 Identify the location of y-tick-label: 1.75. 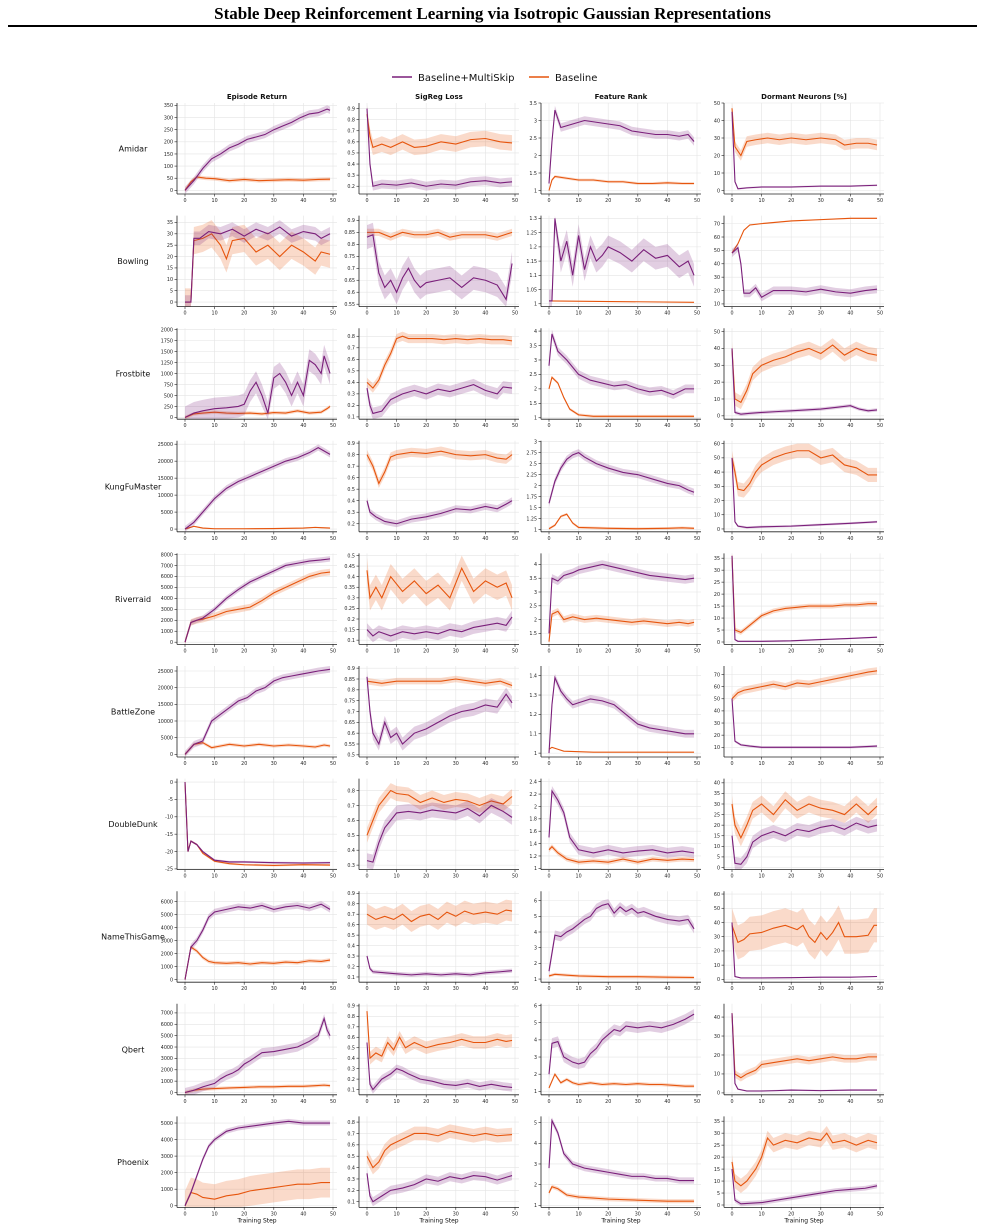
(531, 497).